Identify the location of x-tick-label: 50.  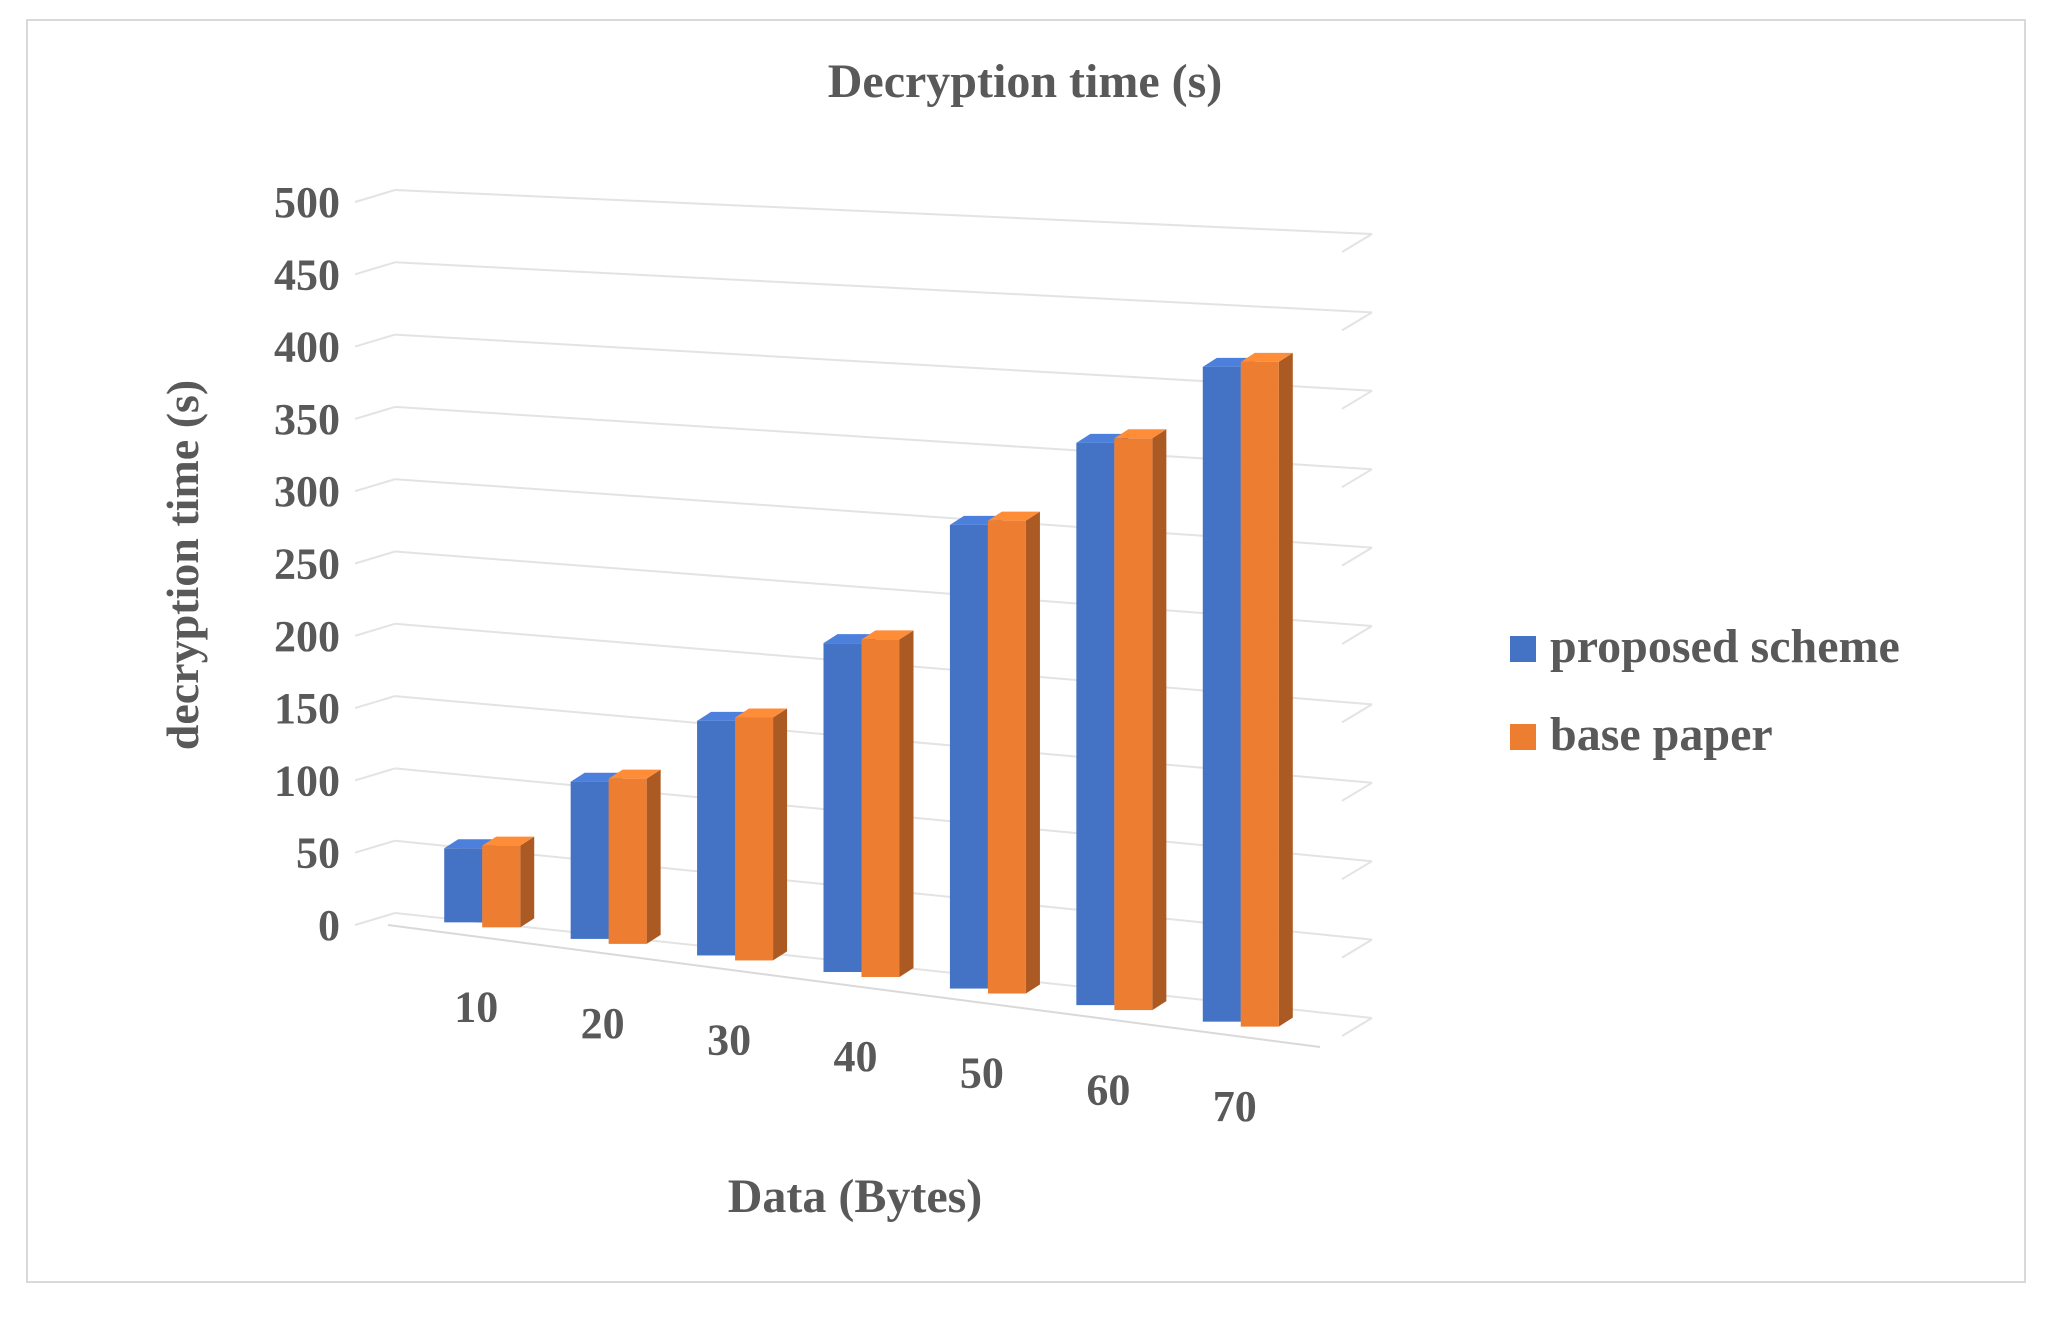
(982, 1073).